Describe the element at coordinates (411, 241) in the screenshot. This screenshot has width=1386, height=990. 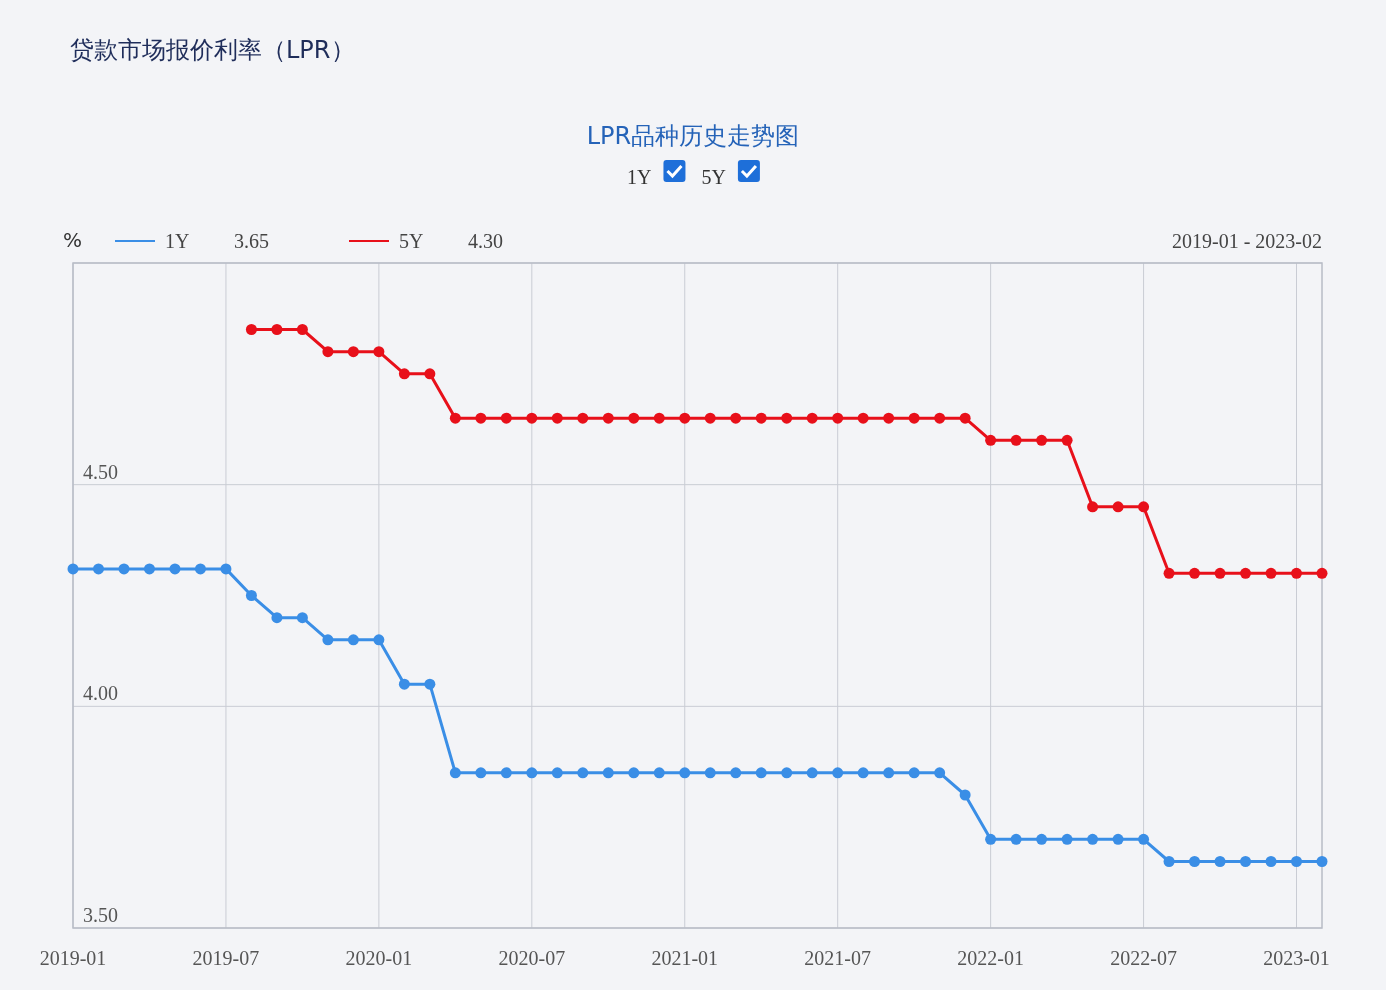
I see `legend-label: 5Y` at that location.